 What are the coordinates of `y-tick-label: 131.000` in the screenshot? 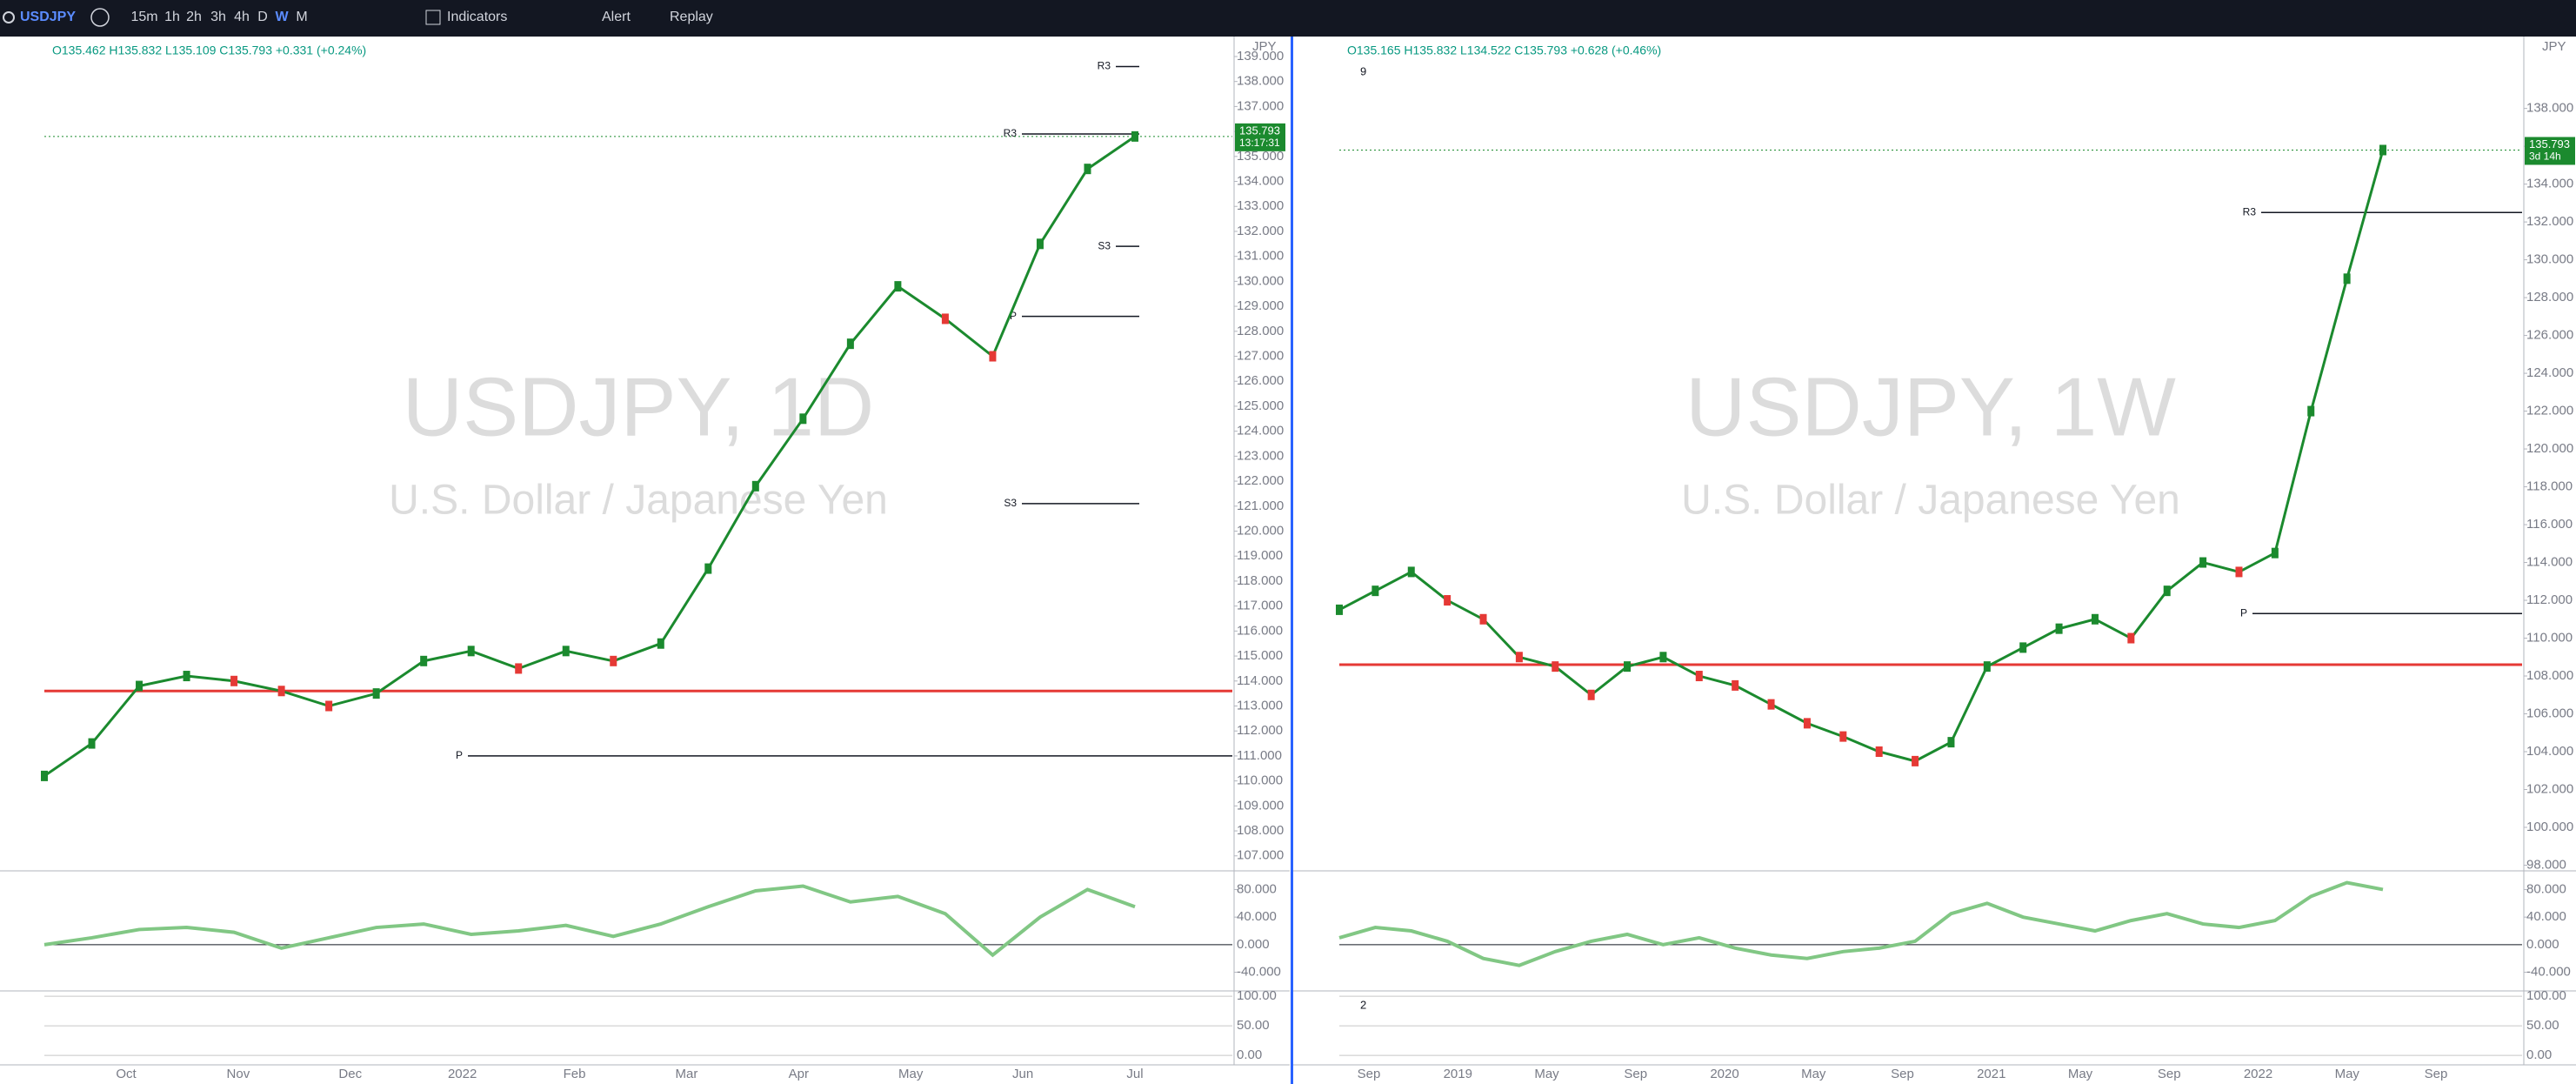 It's located at (1260, 257).